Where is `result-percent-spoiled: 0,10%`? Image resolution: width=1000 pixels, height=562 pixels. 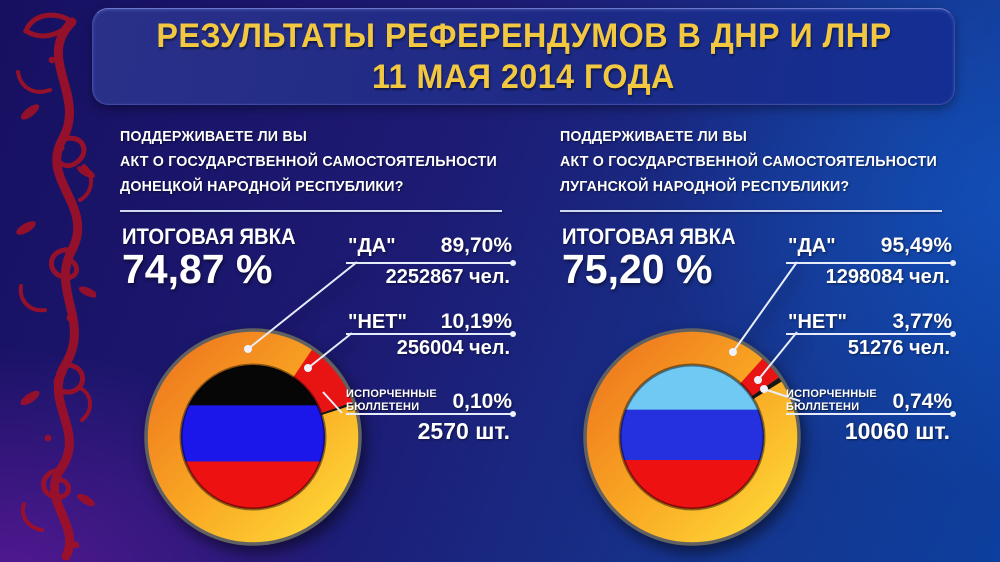 result-percent-spoiled: 0,10% is located at coordinates (482, 401).